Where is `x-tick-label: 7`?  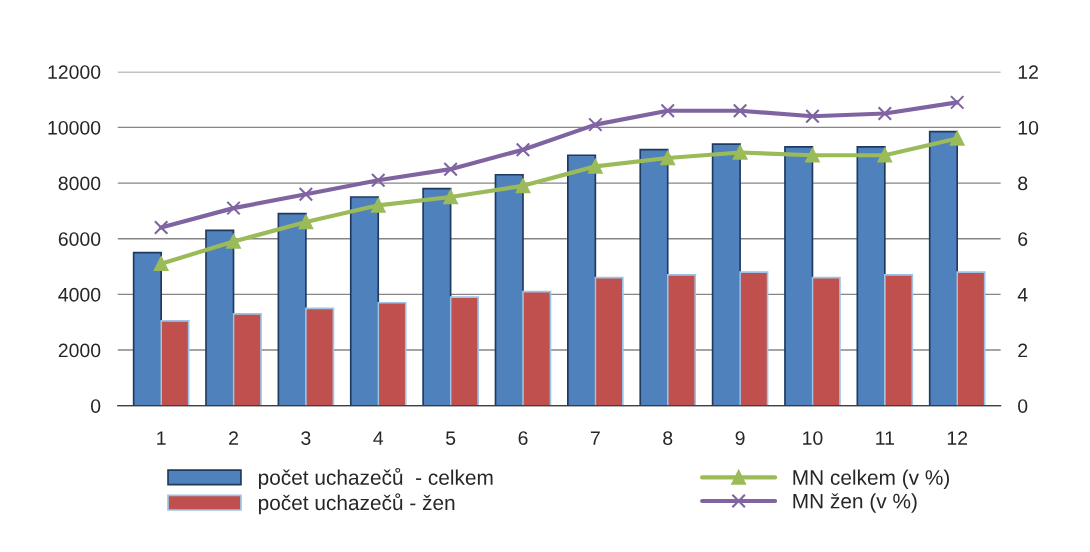
x-tick-label: 7 is located at coordinates (595, 438).